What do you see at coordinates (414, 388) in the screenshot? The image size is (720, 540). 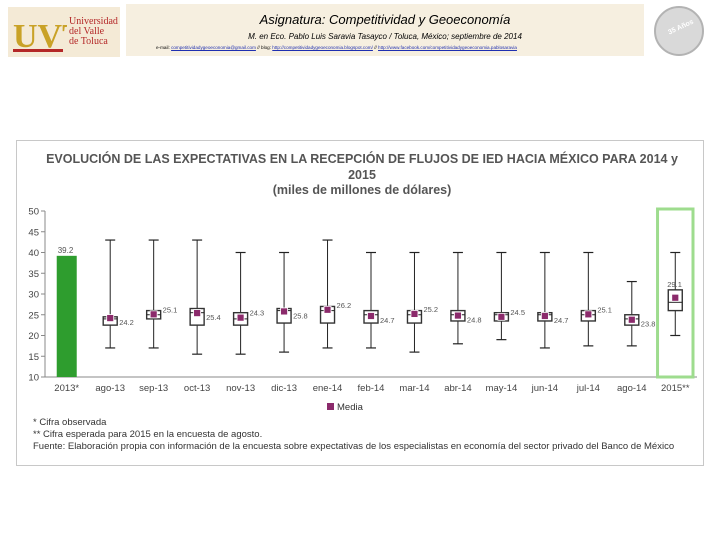 I see `x-tick-label: mar-14` at bounding box center [414, 388].